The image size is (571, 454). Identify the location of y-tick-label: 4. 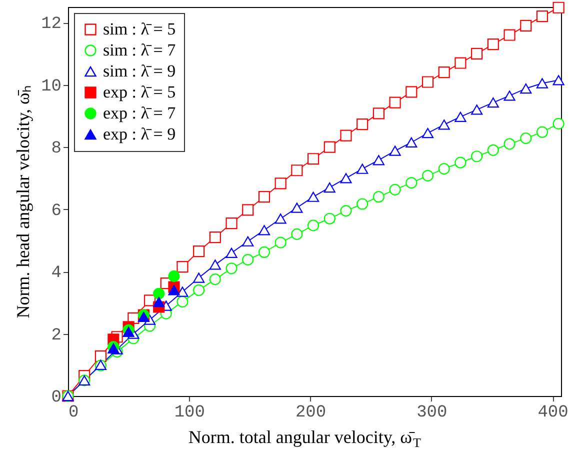
(56, 274).